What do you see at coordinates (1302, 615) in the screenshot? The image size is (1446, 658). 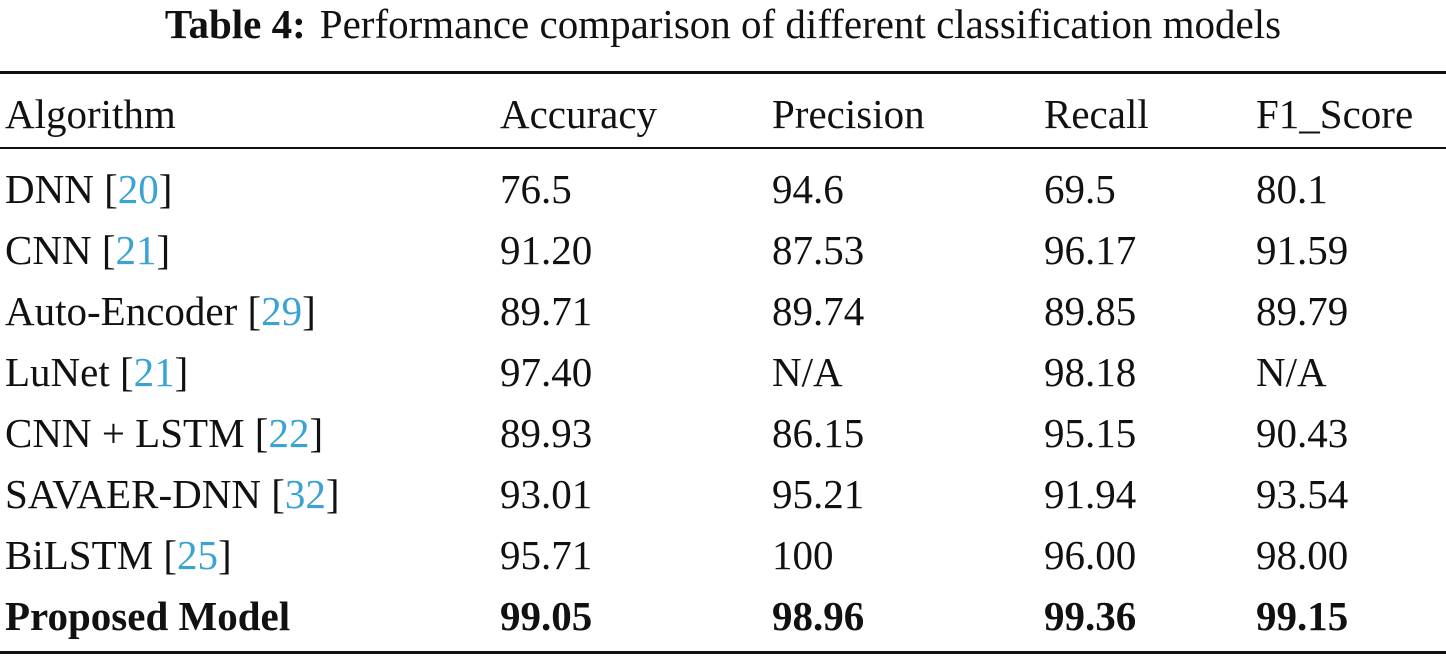 I see `cell-f1: 99.15` at bounding box center [1302, 615].